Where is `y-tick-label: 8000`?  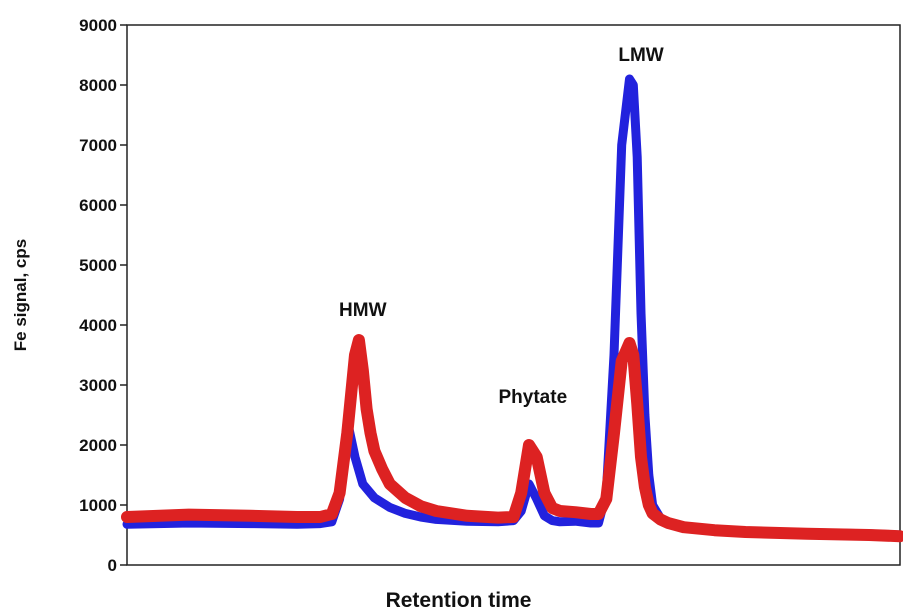 y-tick-label: 8000 is located at coordinates (98, 85).